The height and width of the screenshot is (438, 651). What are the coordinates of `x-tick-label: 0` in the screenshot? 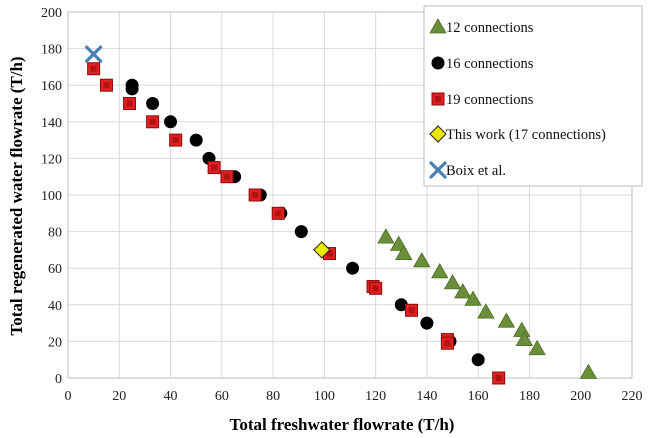 It's located at (68, 396).